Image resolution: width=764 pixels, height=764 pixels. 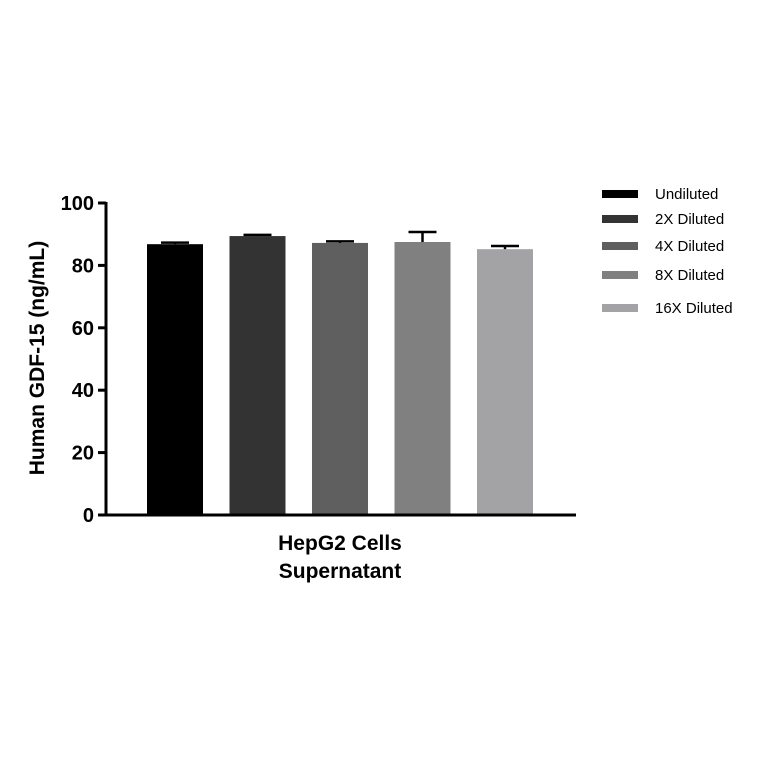 I want to click on x-axis-title-line-2: Supernatant, so click(x=340, y=571).